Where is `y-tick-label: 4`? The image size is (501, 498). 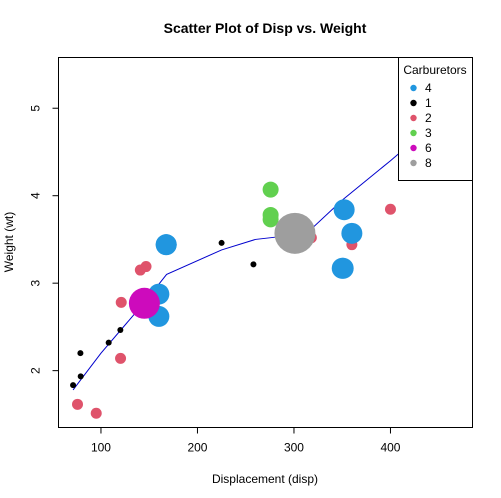
y-tick-label: 4 is located at coordinates (36, 195).